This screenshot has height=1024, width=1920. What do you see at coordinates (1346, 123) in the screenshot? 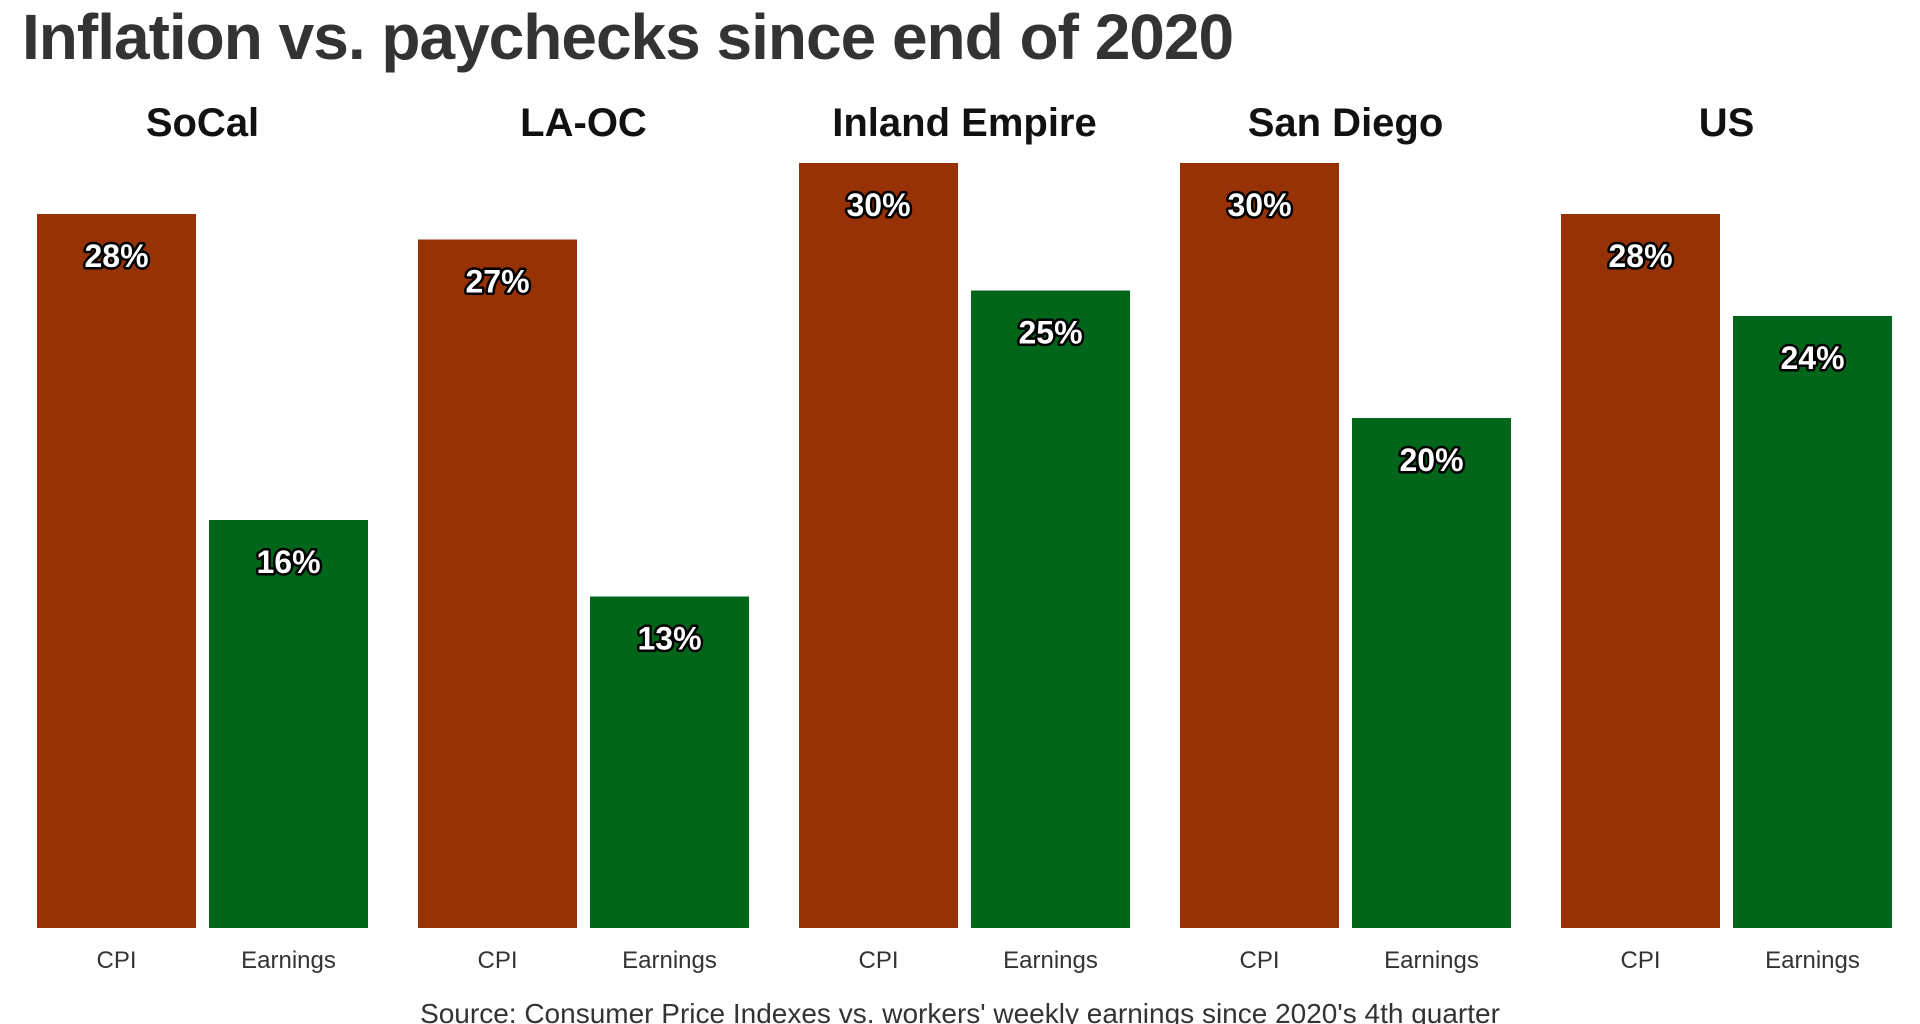
I see `panel-title: San Diego` at bounding box center [1346, 123].